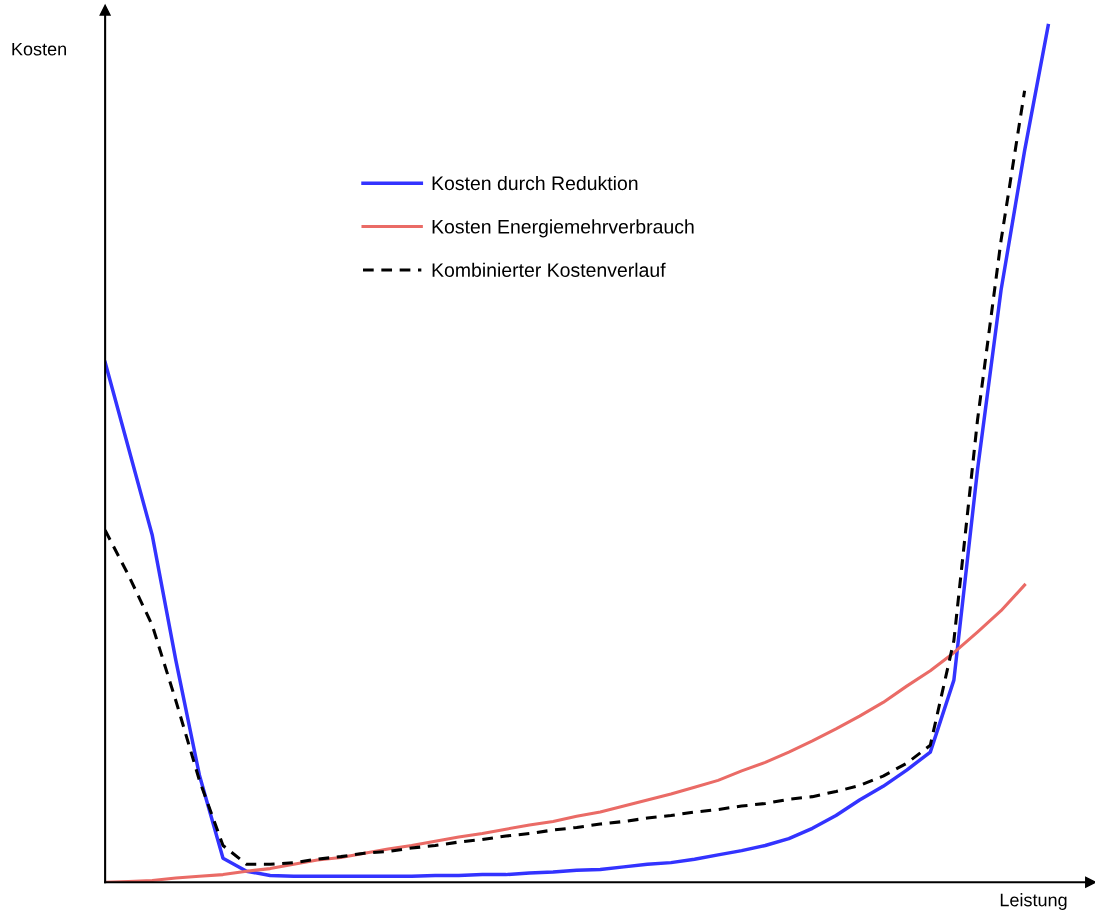 The image size is (1095, 921). Describe the element at coordinates (535, 183) in the screenshot. I see `legend-label: Kosten durch Reduktion` at that location.